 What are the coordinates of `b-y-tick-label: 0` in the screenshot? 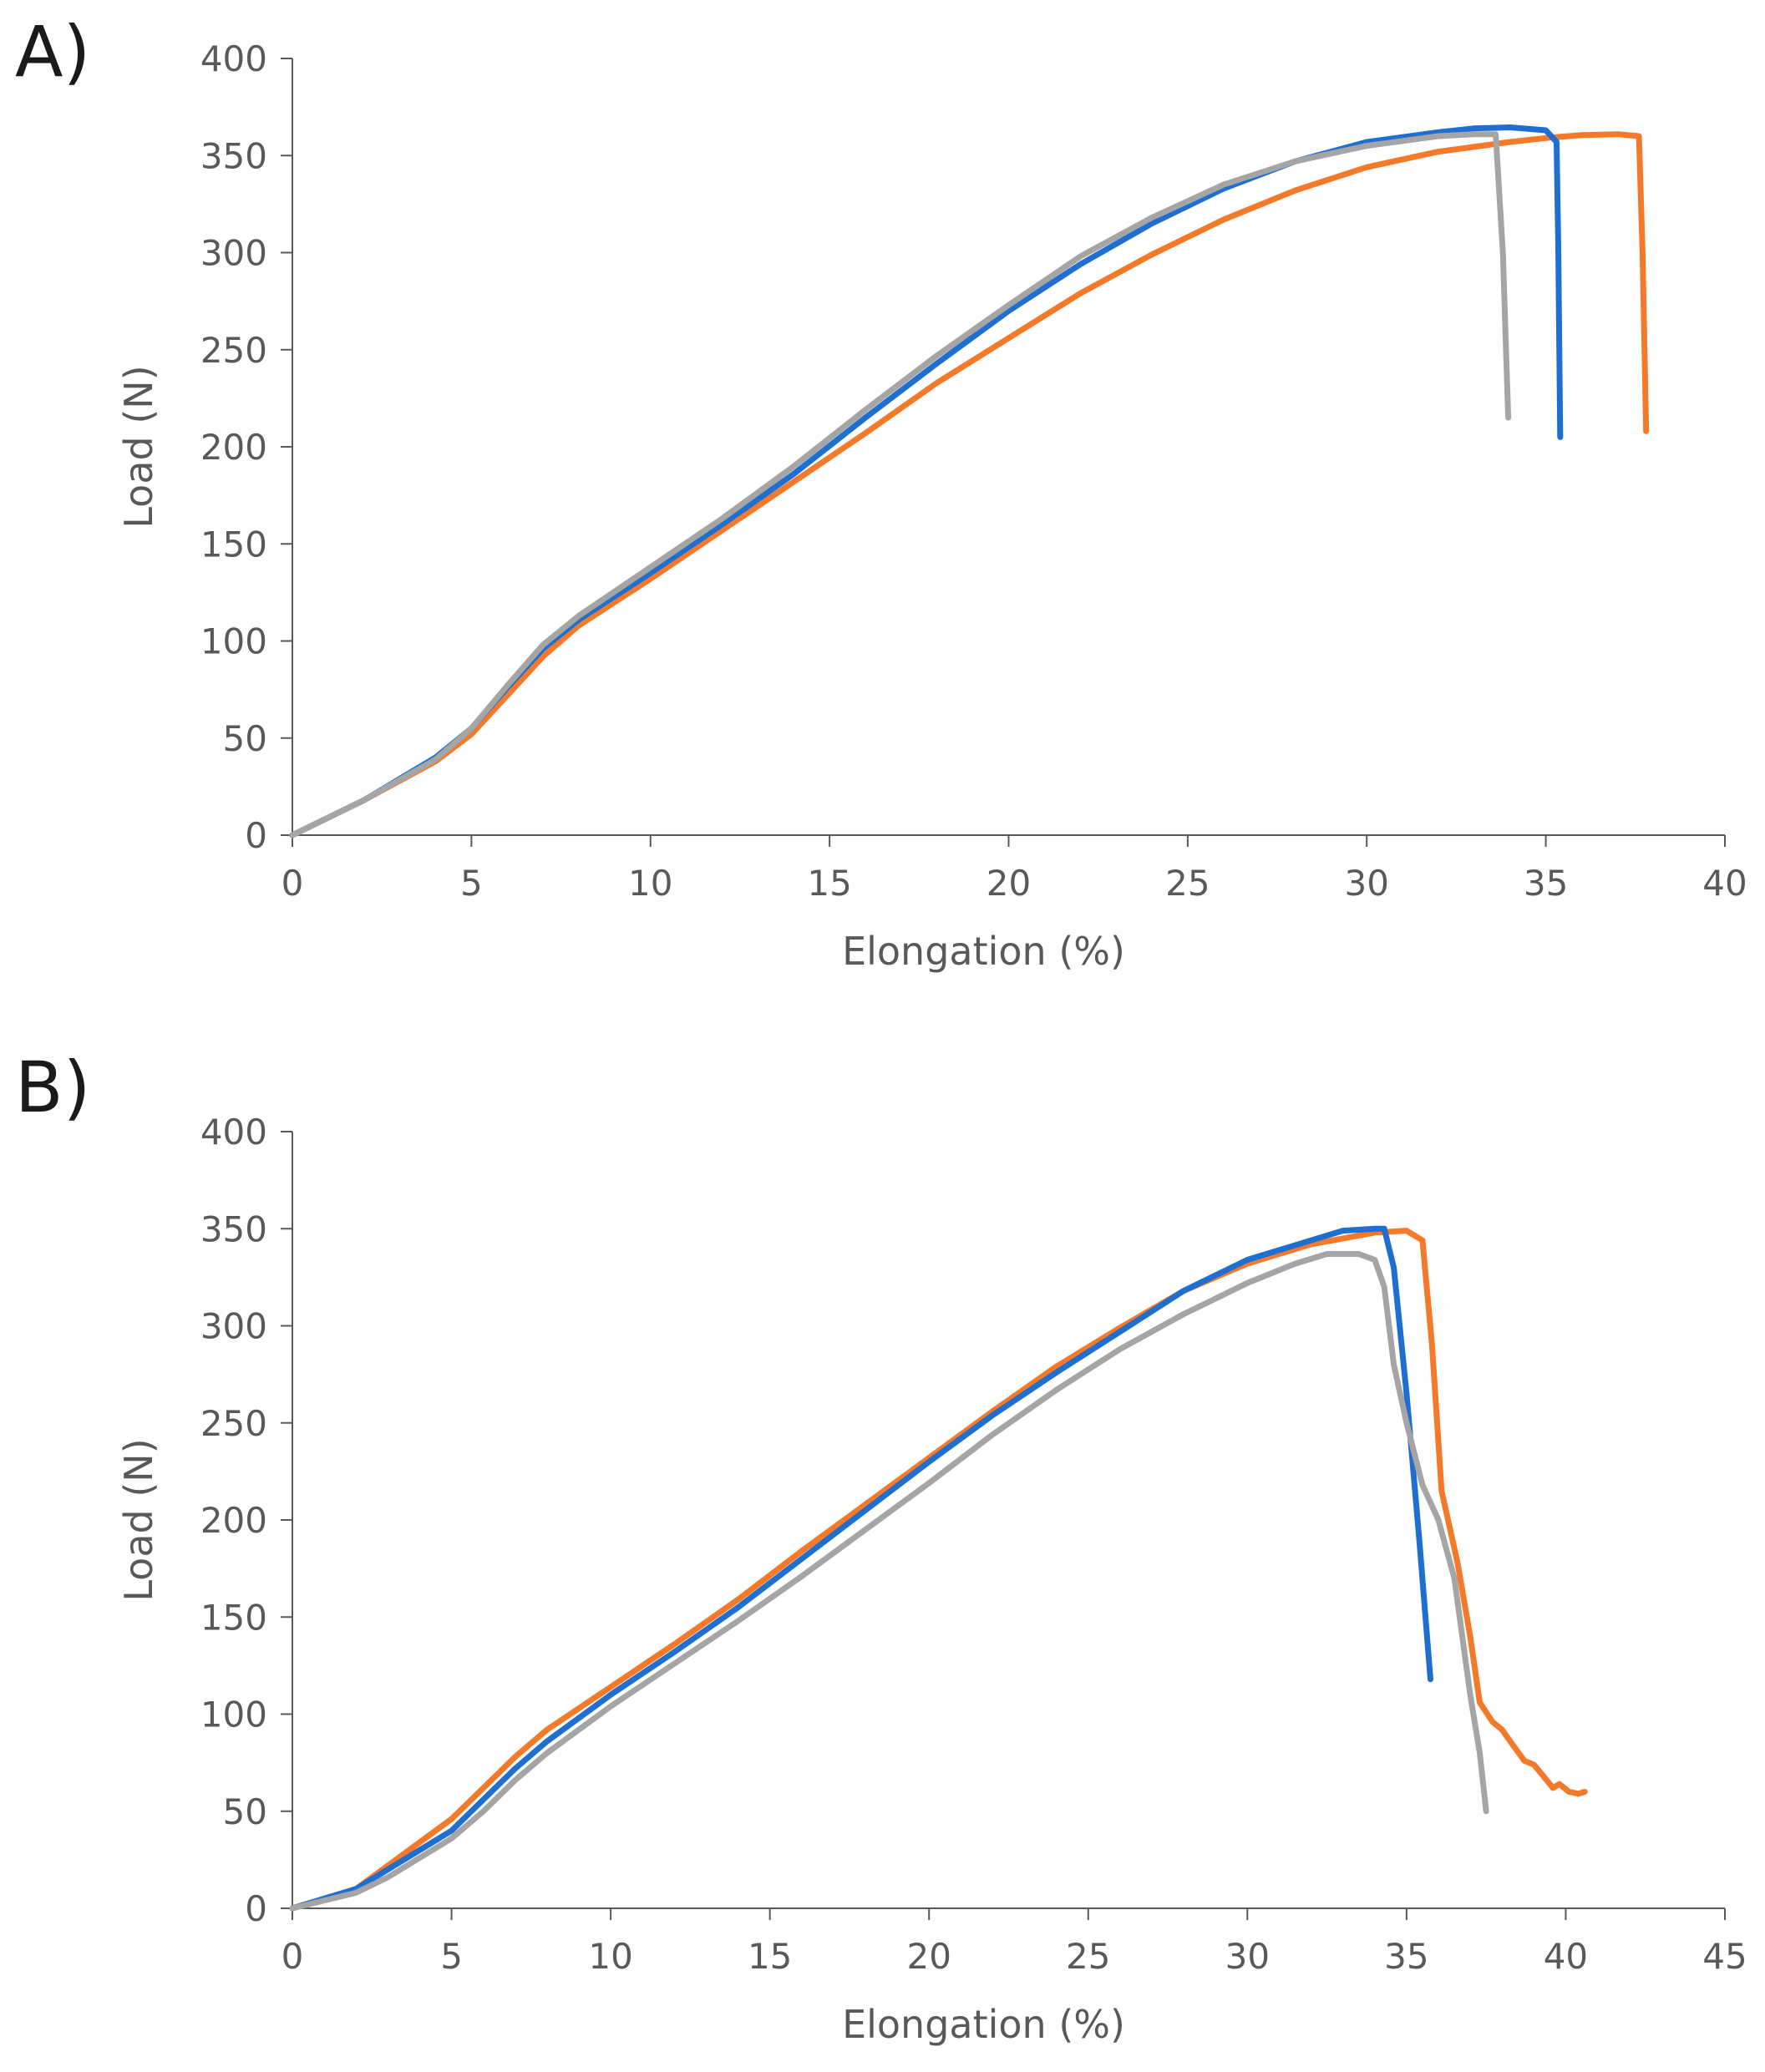 It's located at (256, 1908).